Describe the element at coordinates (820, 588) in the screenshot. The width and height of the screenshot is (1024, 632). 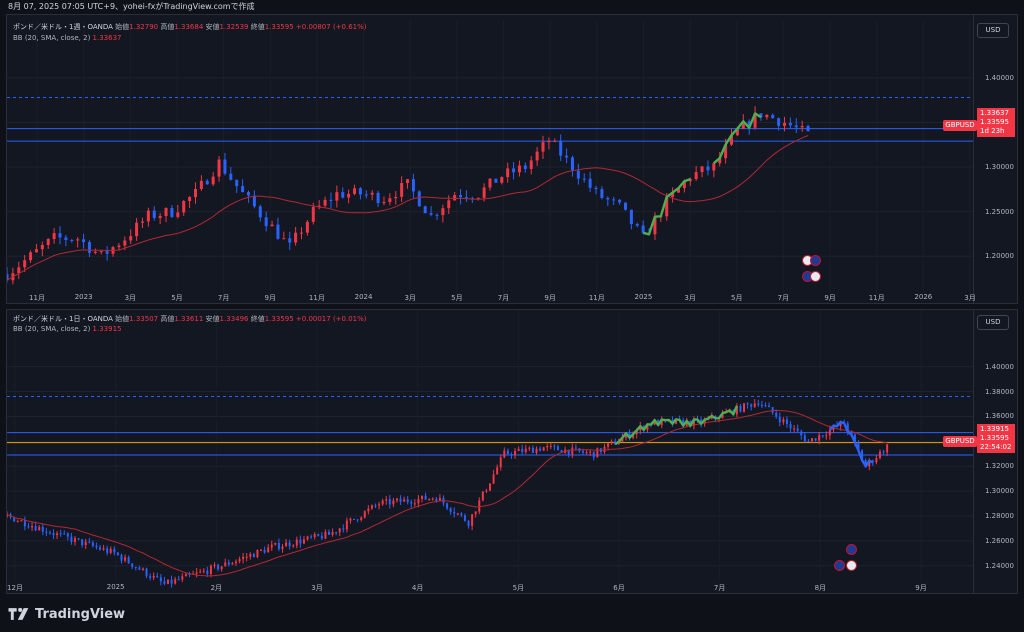
I see `time-tick: 8月` at that location.